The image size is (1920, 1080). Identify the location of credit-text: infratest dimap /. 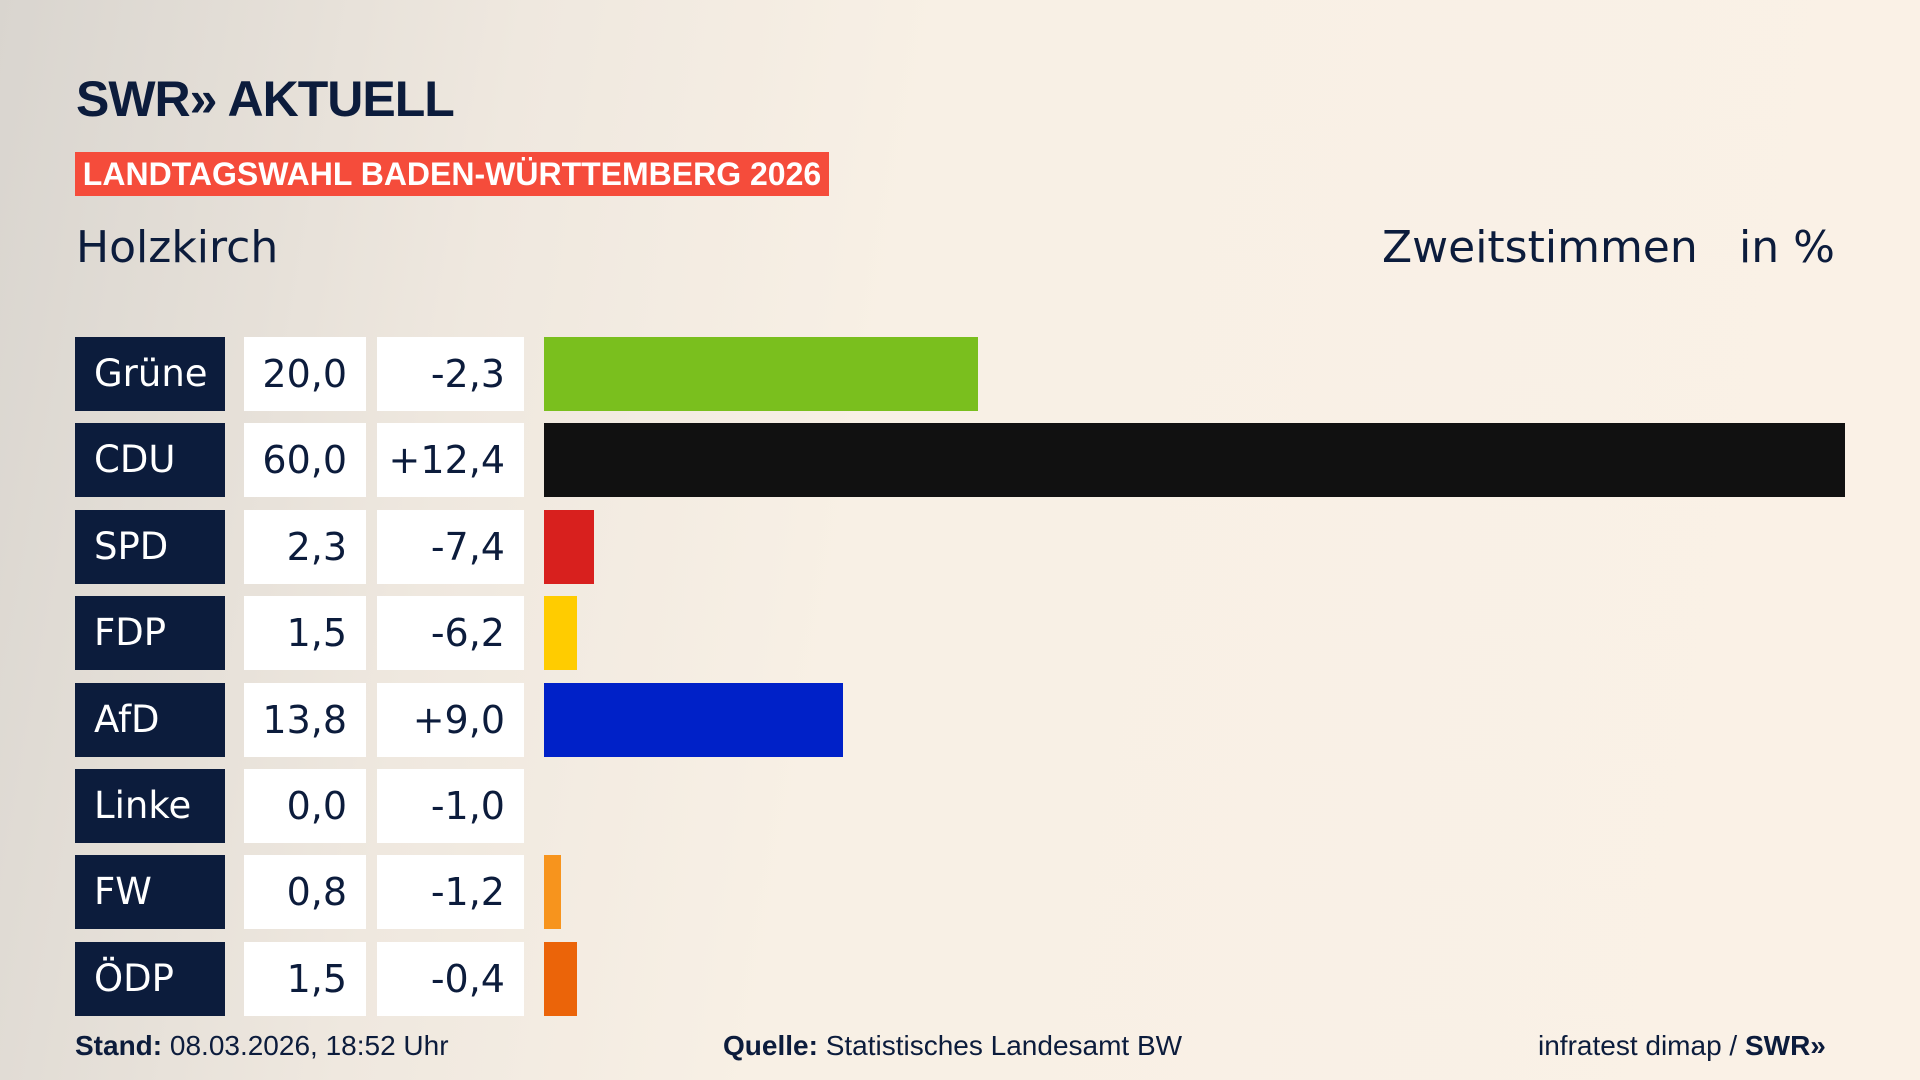
(1641, 1045).